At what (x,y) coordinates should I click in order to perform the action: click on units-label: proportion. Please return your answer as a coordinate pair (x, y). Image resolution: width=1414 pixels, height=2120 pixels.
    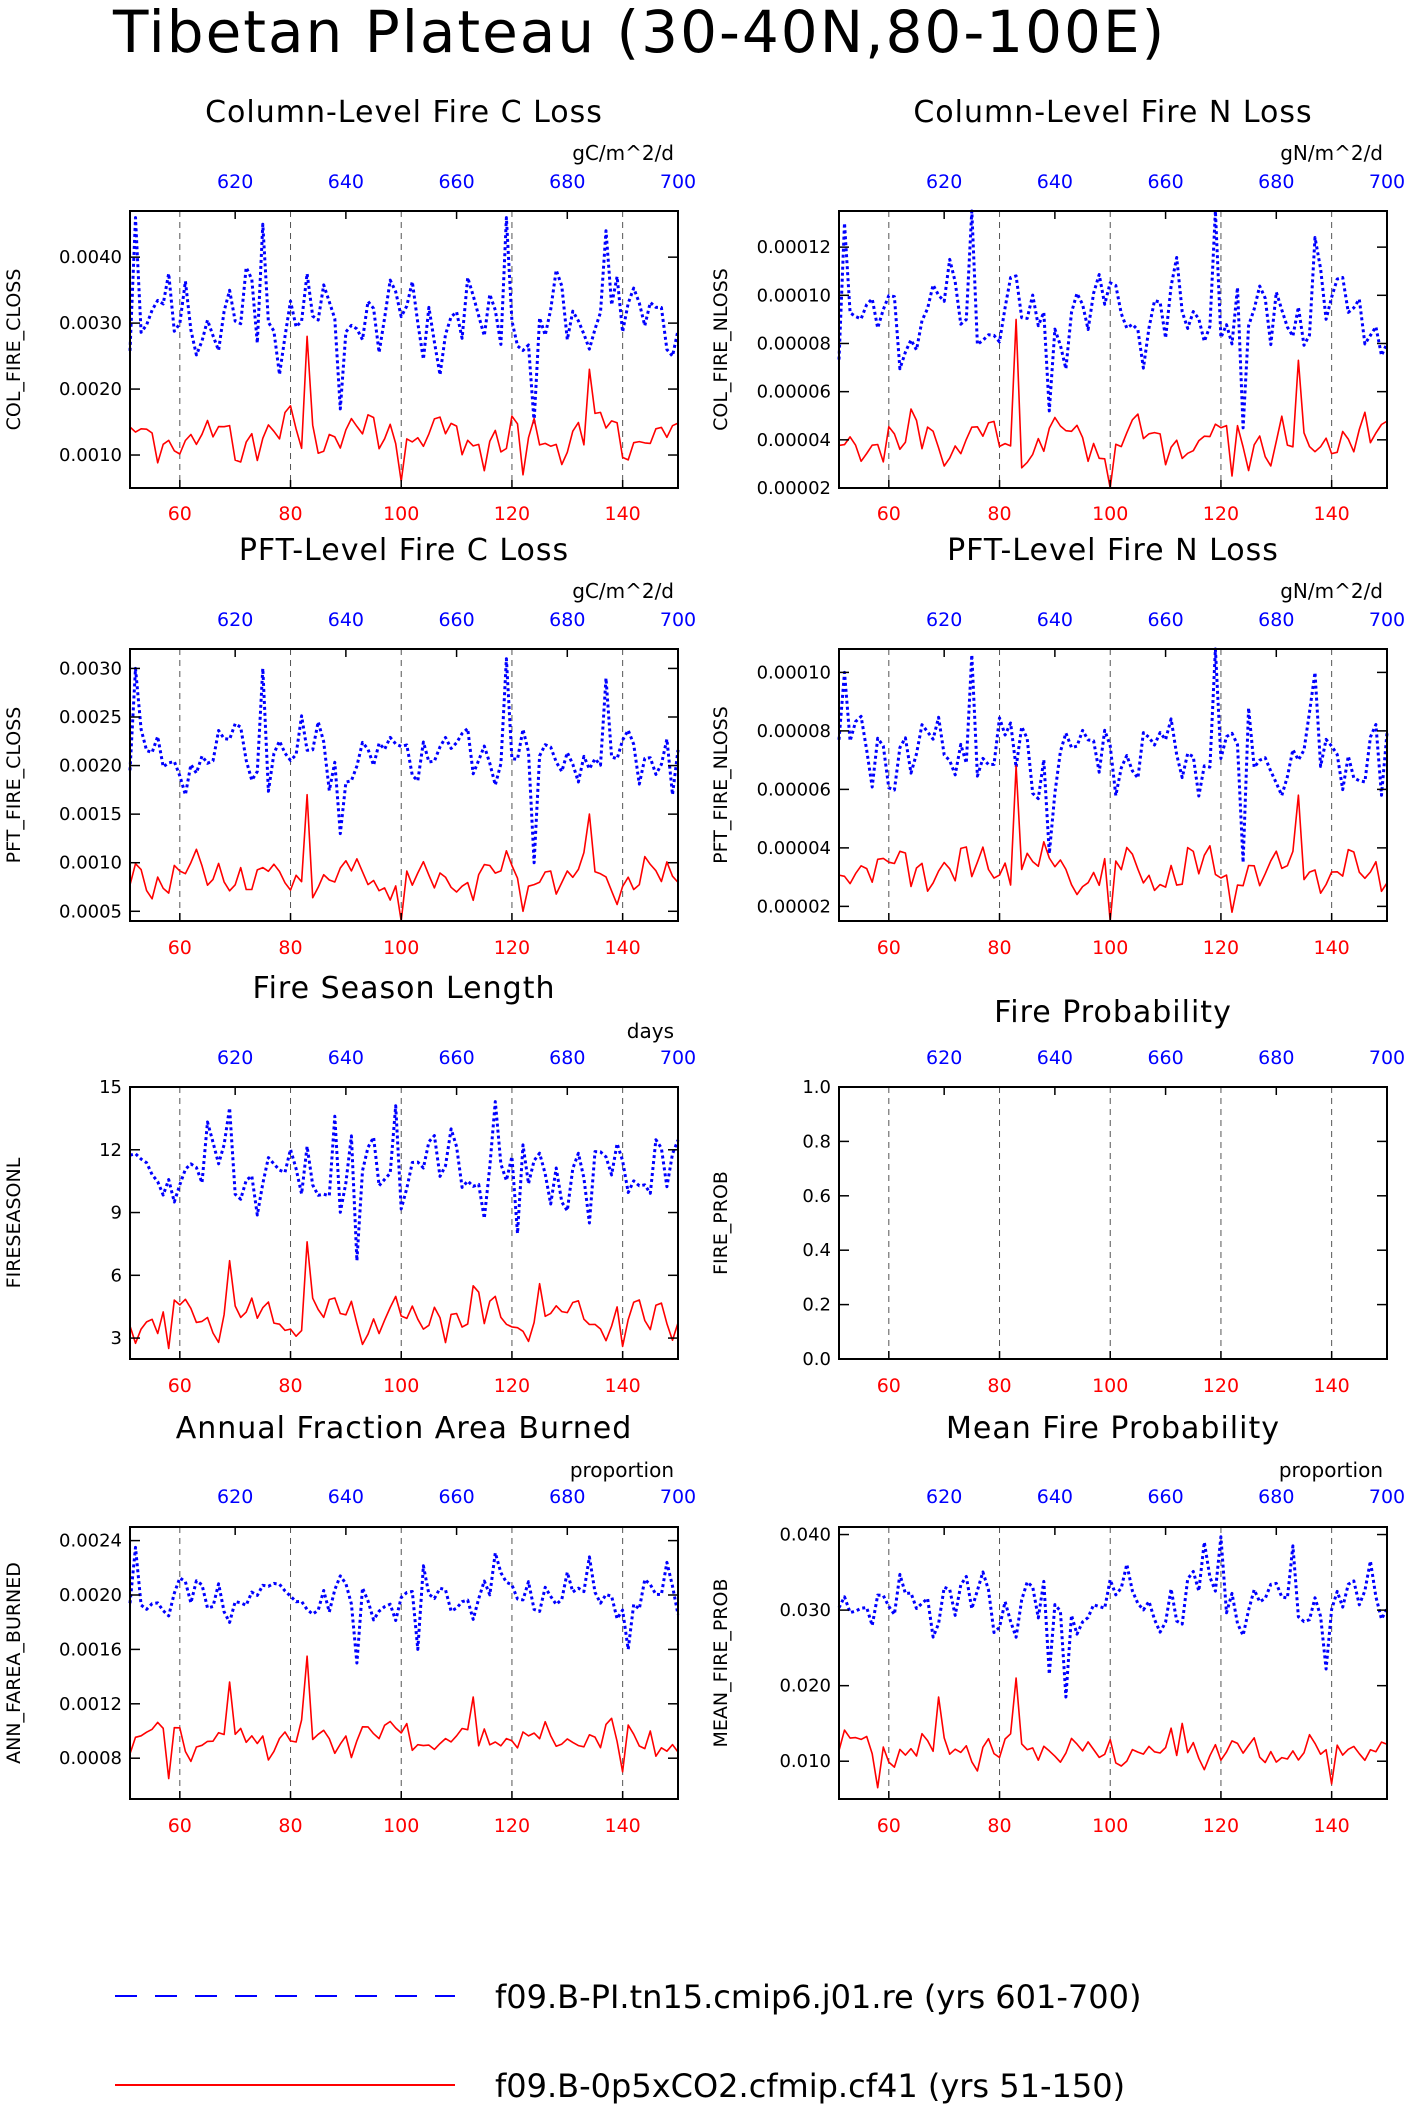
    Looking at the image, I should click on (1331, 1470).